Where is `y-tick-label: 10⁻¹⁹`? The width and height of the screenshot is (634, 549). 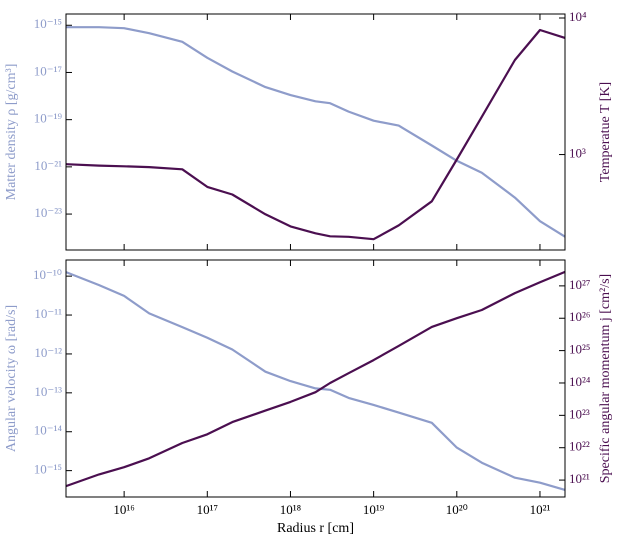 y-tick-label: 10⁻¹⁹ is located at coordinates (48, 118).